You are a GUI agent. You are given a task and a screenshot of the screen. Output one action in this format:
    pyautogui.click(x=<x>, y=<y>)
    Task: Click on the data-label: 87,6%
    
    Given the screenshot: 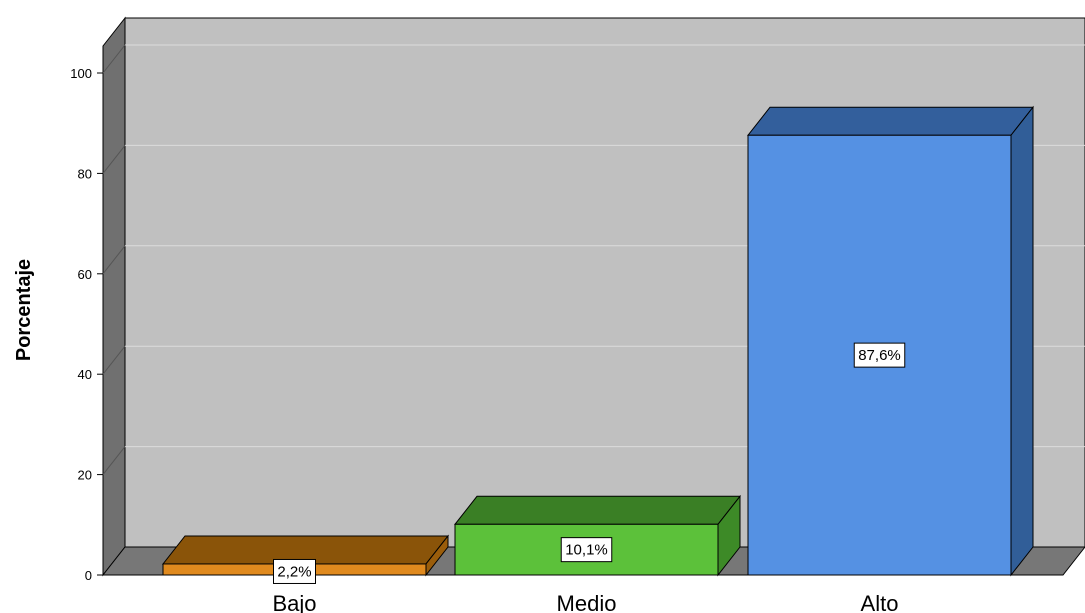 What is the action you would take?
    pyautogui.click(x=879, y=355)
    